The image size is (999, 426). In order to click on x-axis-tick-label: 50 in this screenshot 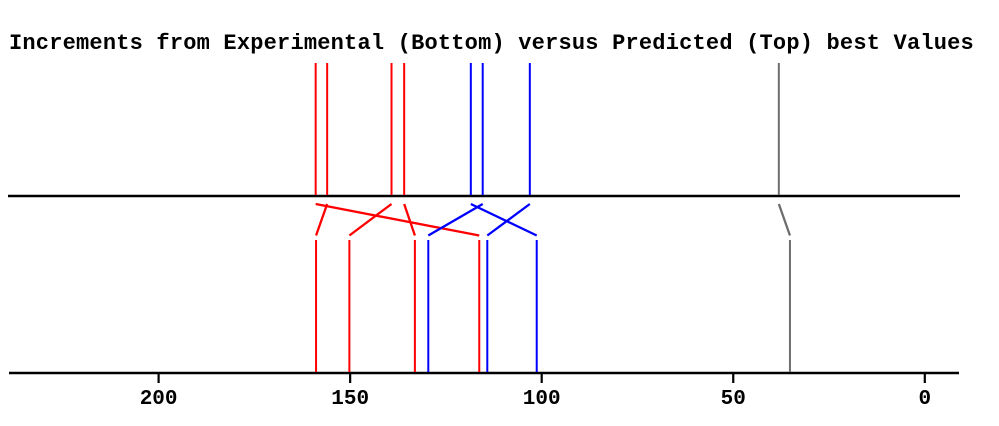, I will do `click(733, 399)`.